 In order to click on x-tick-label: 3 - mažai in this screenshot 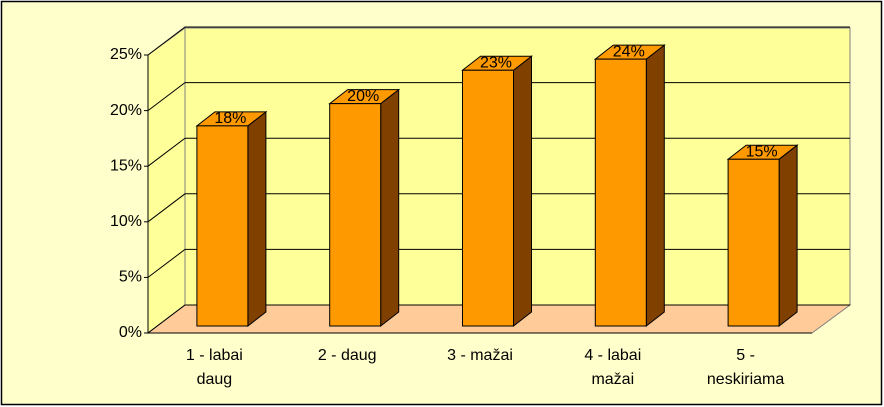, I will do `click(480, 355)`.